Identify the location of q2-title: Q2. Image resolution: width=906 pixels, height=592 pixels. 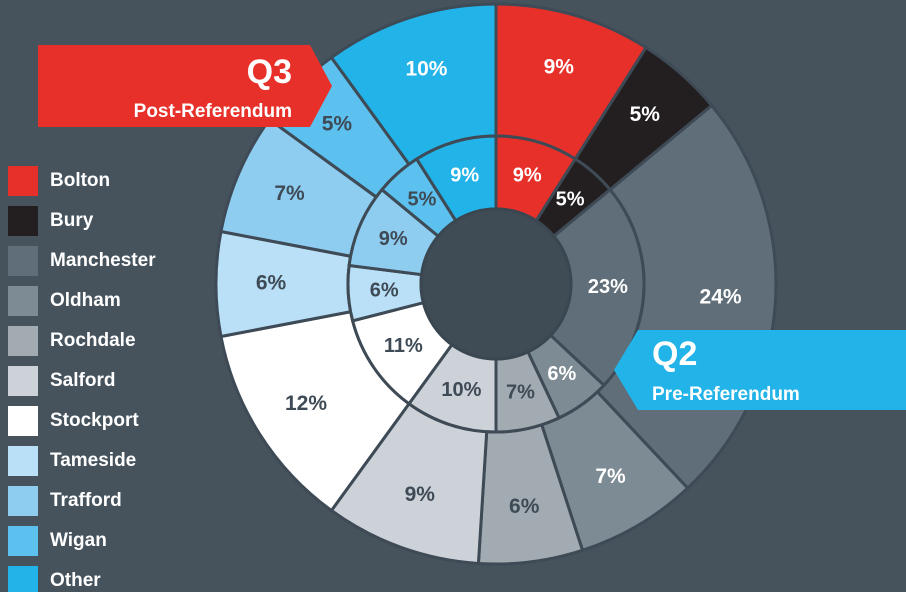
(674, 354).